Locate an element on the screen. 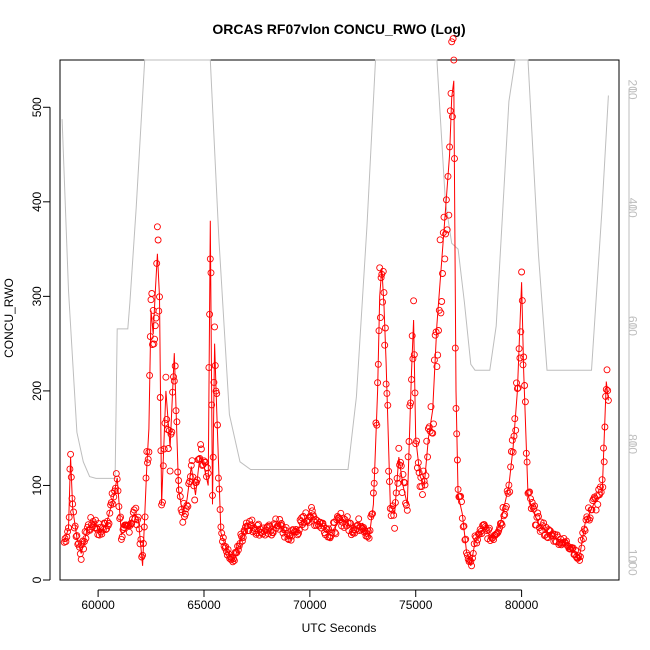 This screenshot has width=650, height=650. chart-title: ORCAS RF07vlon CONCU_RWO (Log) is located at coordinates (338, 29).